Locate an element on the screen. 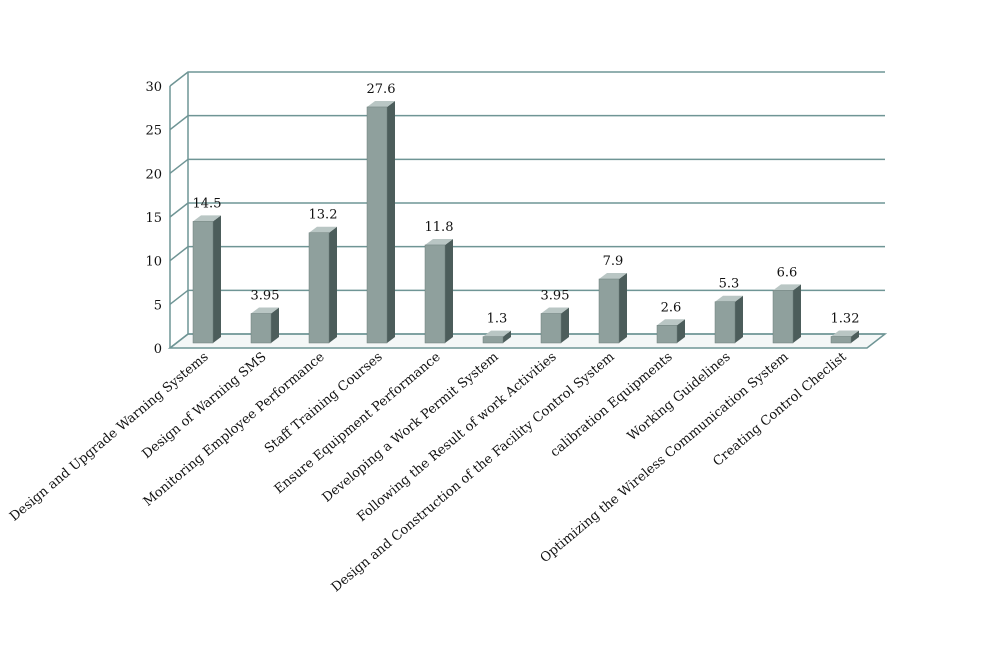  y-tick-label: 25 is located at coordinates (153, 131).